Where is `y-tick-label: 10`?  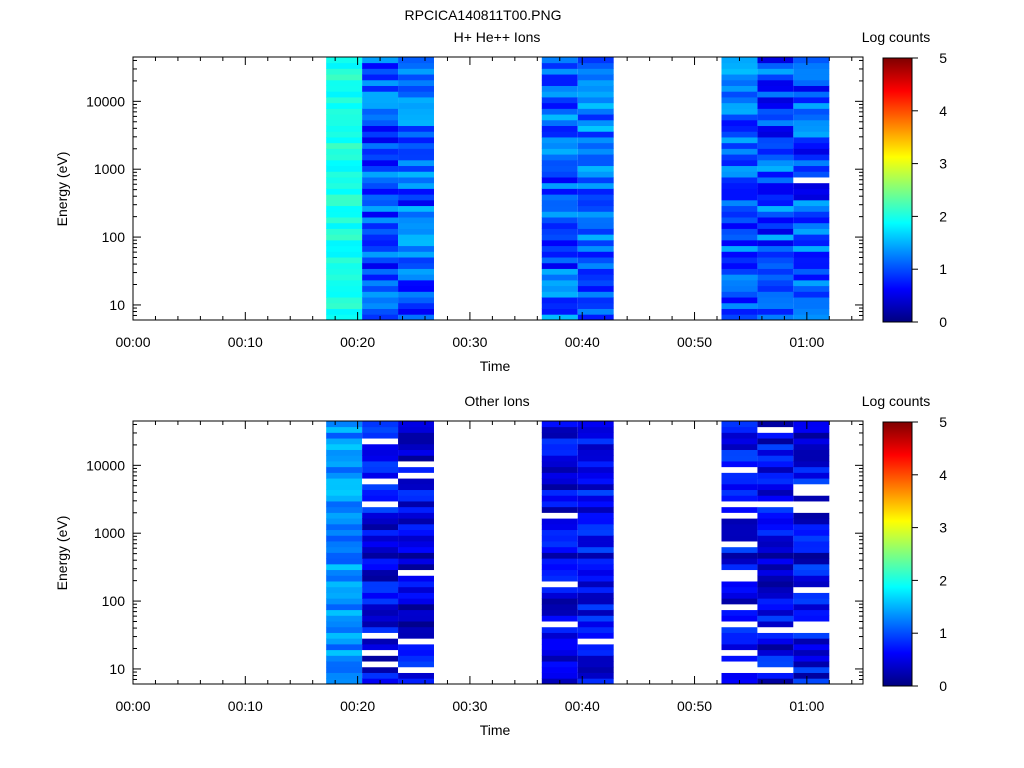 y-tick-label: 10 is located at coordinates (117, 305).